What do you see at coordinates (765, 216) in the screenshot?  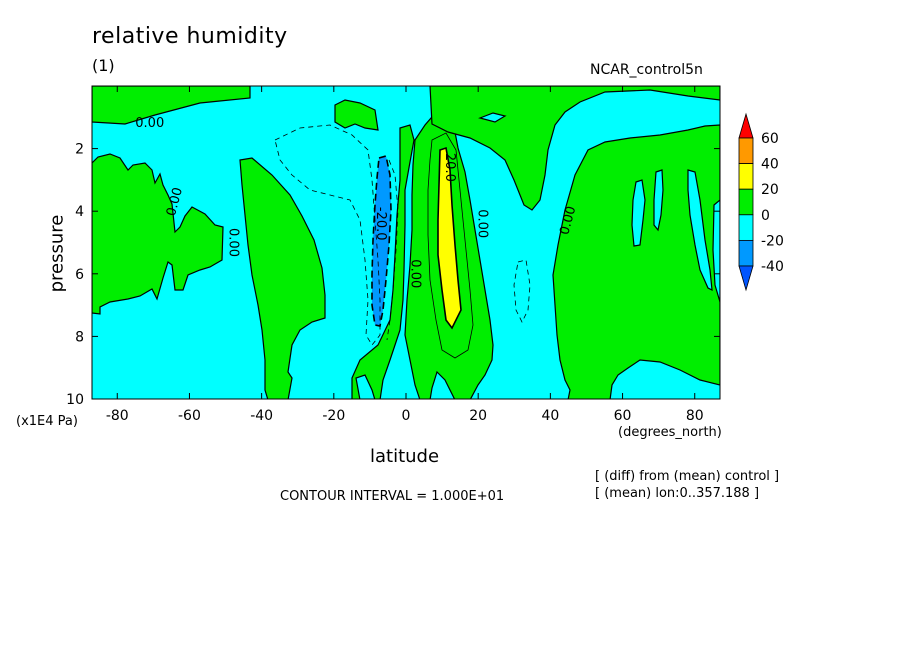 I see `colorbar-label: 0` at bounding box center [765, 216].